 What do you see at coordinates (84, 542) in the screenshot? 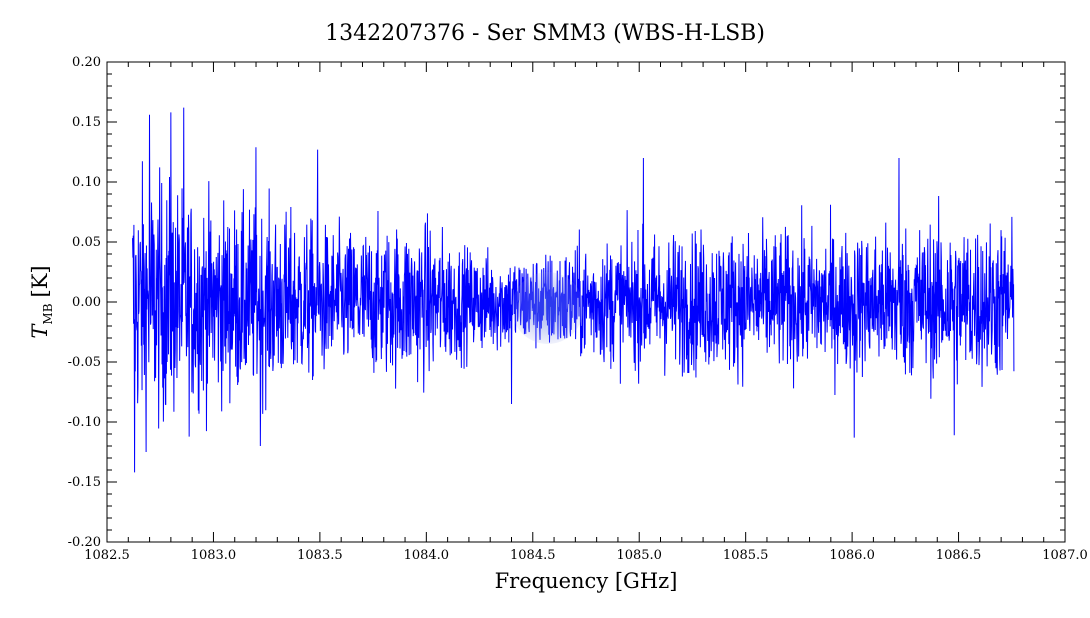
I see `y-tick-label: -0.20` at bounding box center [84, 542].